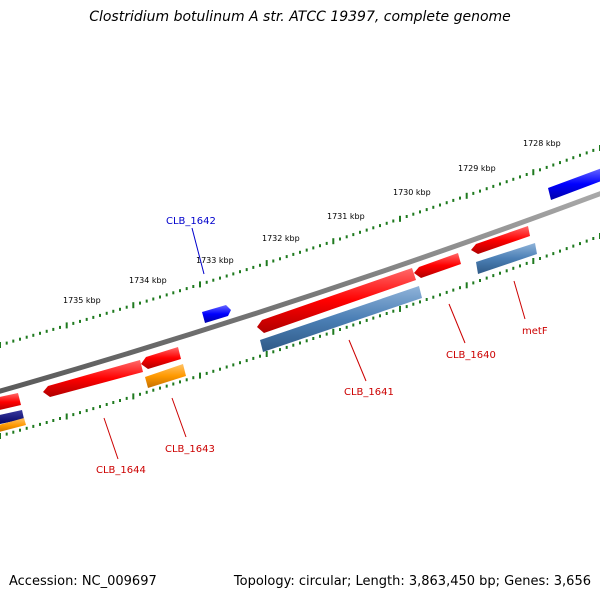  I want to click on kbp-label: 1733 kbp, so click(215, 260).